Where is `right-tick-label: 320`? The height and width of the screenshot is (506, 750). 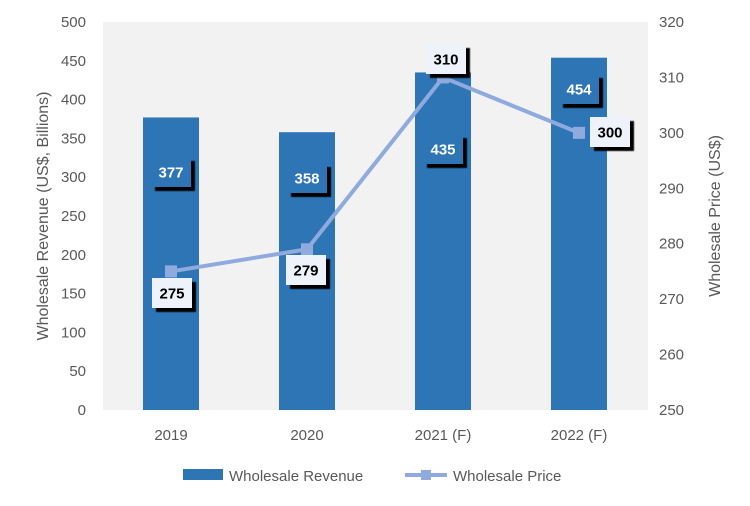
right-tick-label: 320 is located at coordinates (671, 22).